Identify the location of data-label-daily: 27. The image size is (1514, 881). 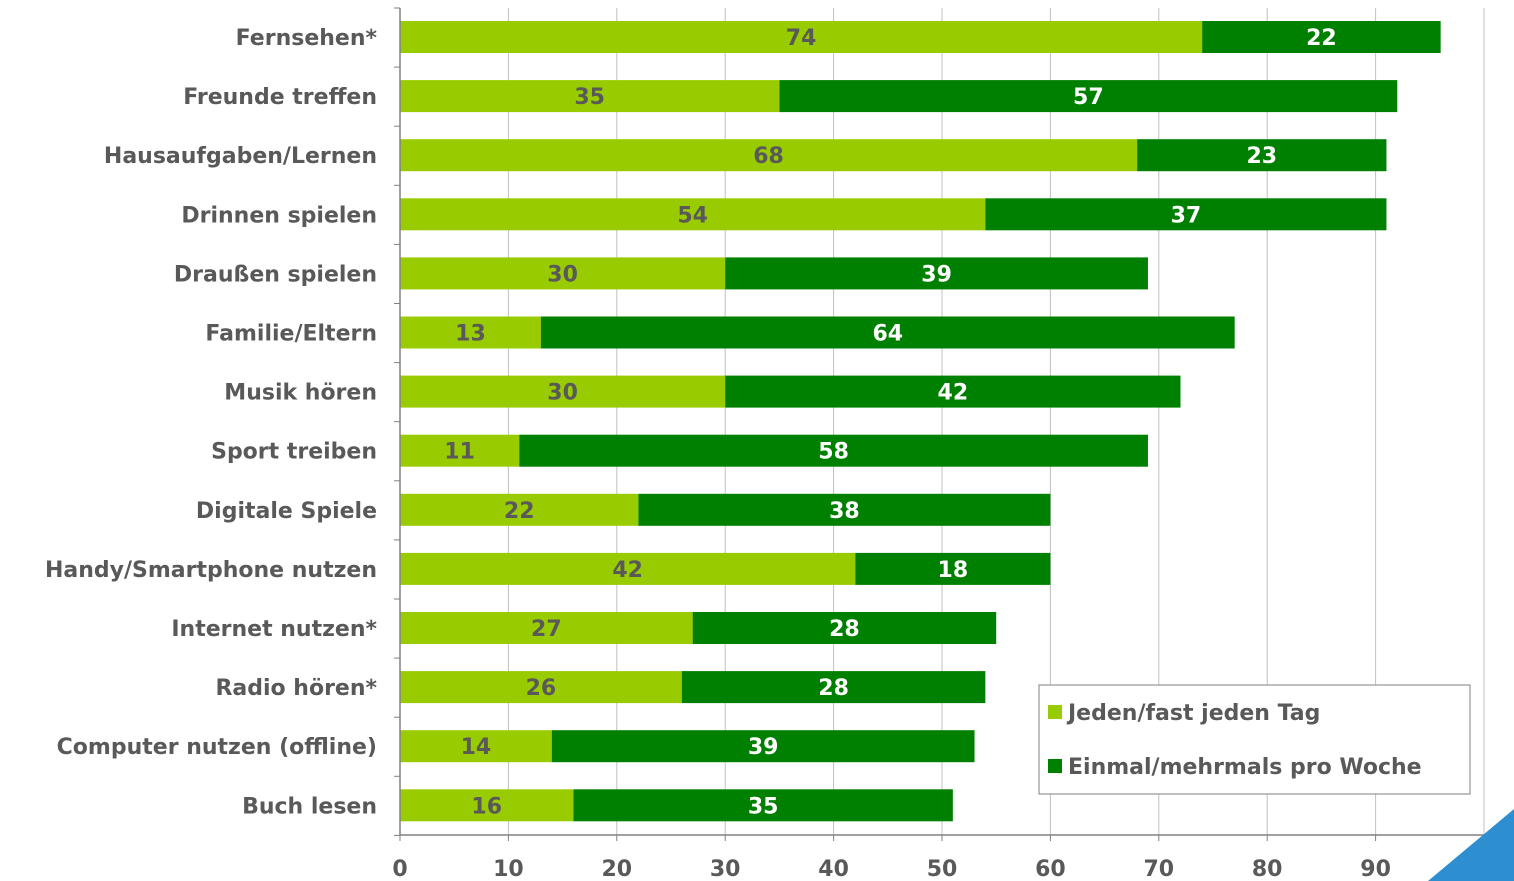
(546, 629).